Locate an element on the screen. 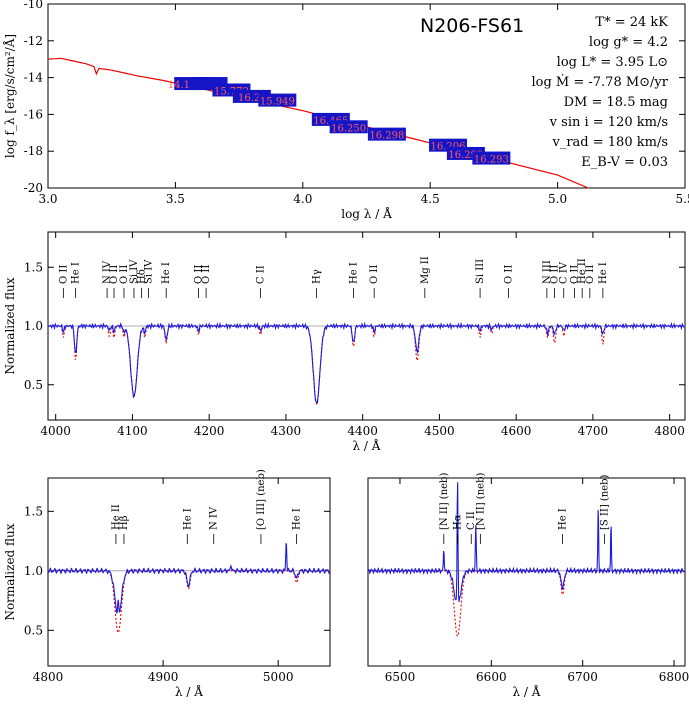 This screenshot has height=712, width=689. x-tick-label: 4600 is located at coordinates (516, 431).